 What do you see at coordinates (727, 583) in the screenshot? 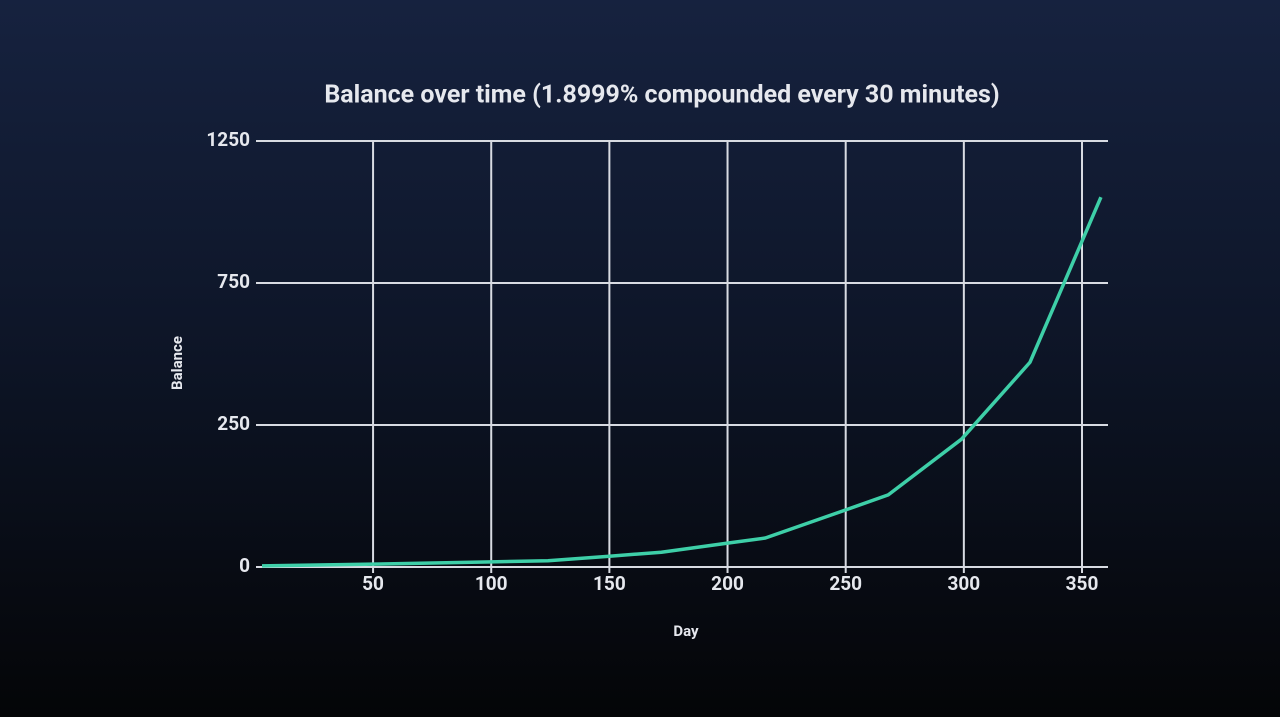
I see `x-tick-label: 200` at bounding box center [727, 583].